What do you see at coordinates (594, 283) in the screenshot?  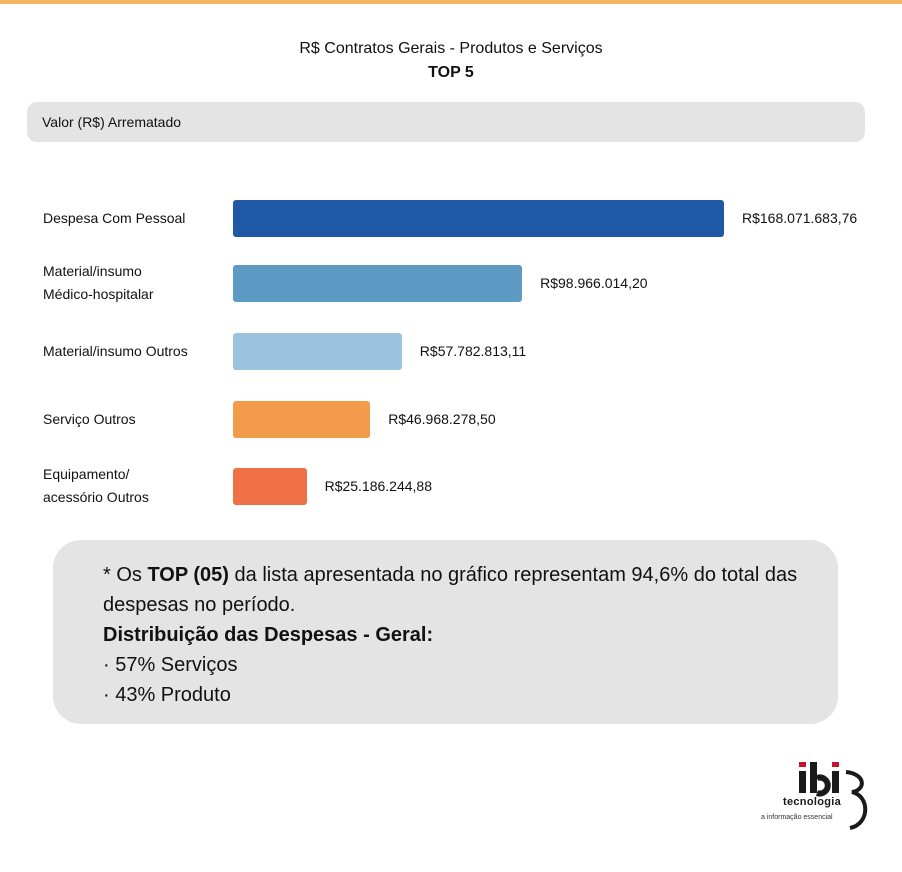 I see `value-label: R$98.966.014,20` at bounding box center [594, 283].